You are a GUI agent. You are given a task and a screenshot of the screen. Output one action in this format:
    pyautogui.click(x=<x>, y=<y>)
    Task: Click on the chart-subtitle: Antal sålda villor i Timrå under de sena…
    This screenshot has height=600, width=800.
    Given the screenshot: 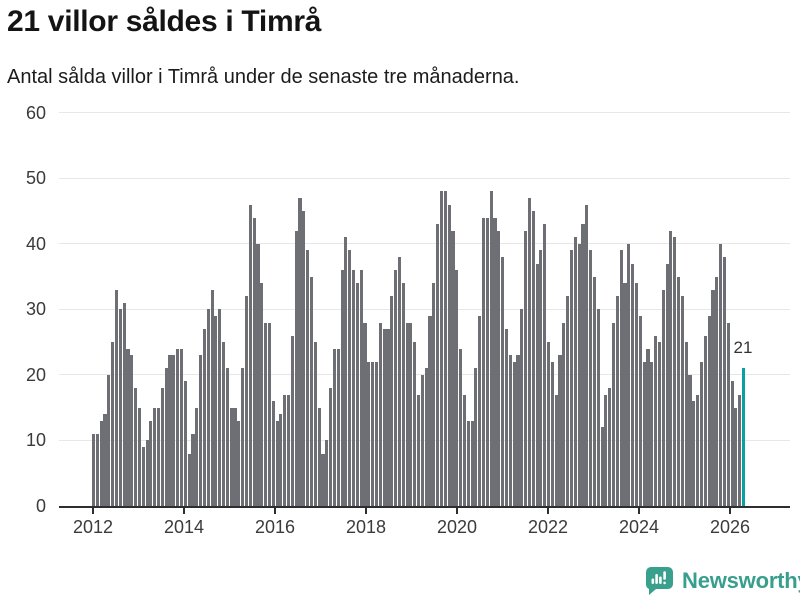 What is the action you would take?
    pyautogui.click(x=263, y=77)
    